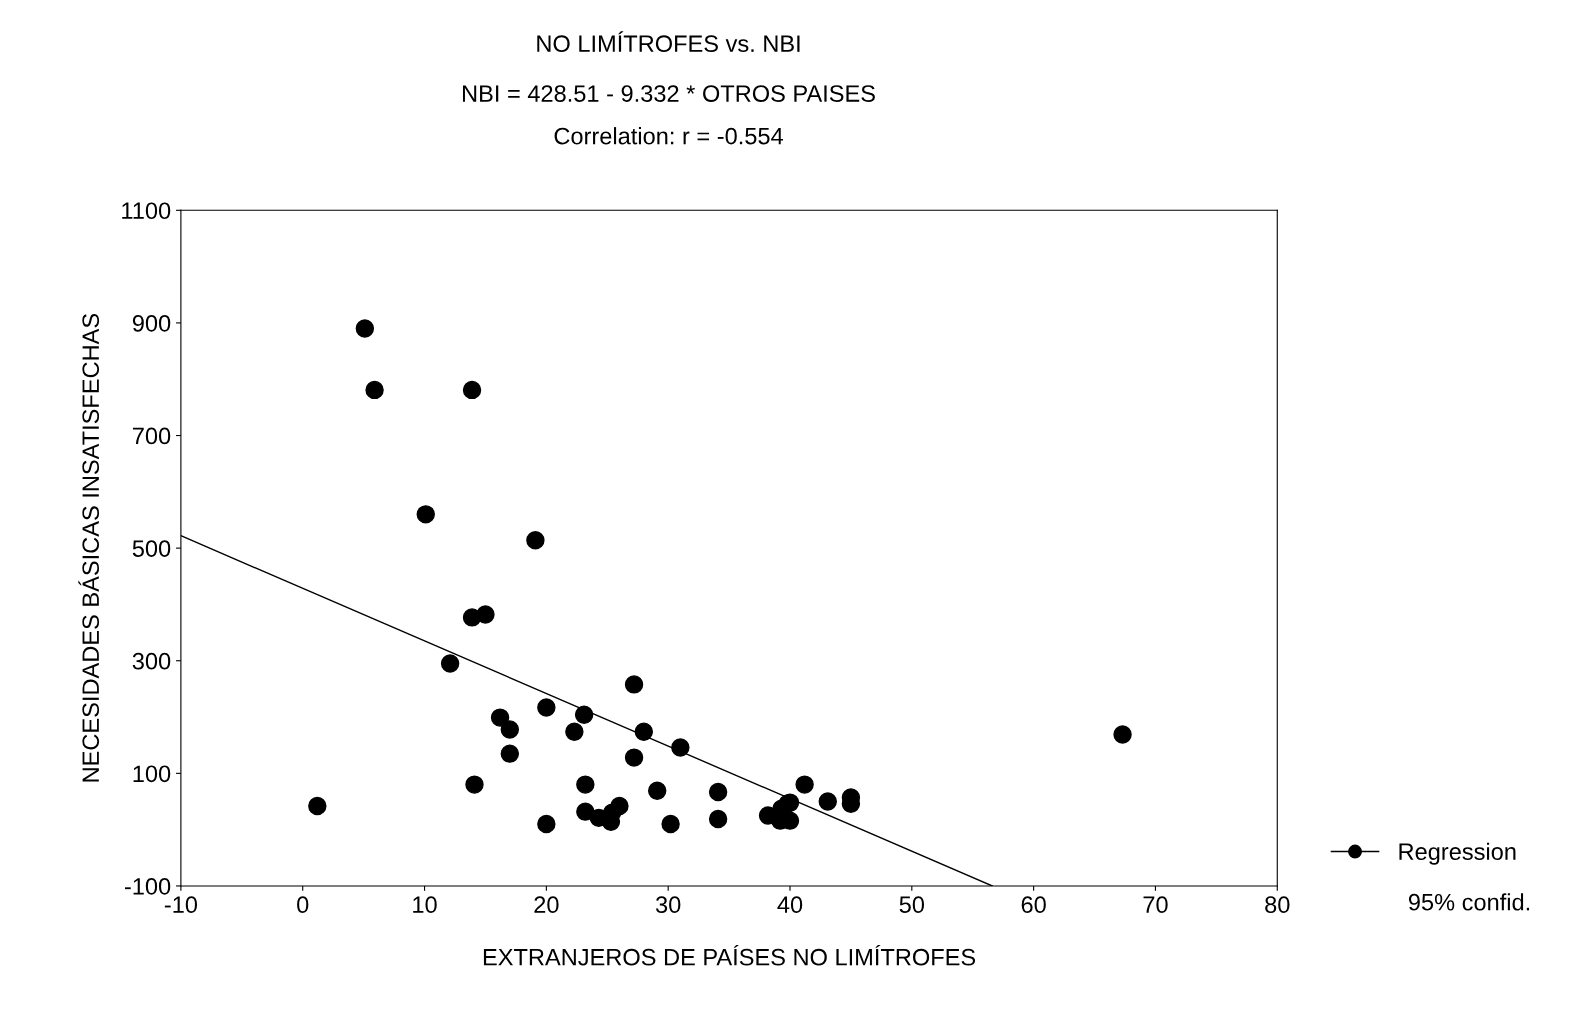 The image size is (1573, 1016). What do you see at coordinates (668, 905) in the screenshot?
I see `x-tick-label: 30` at bounding box center [668, 905].